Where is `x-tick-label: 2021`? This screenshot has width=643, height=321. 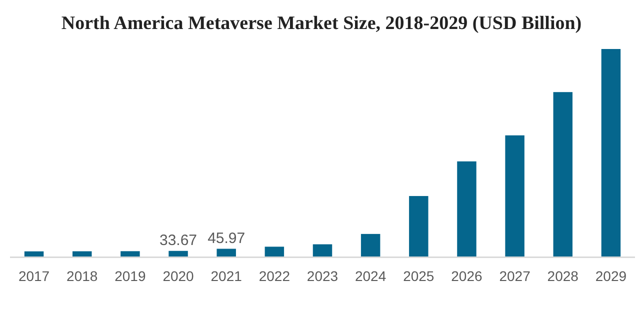
x-tick-label: 2021 is located at coordinates (226, 276).